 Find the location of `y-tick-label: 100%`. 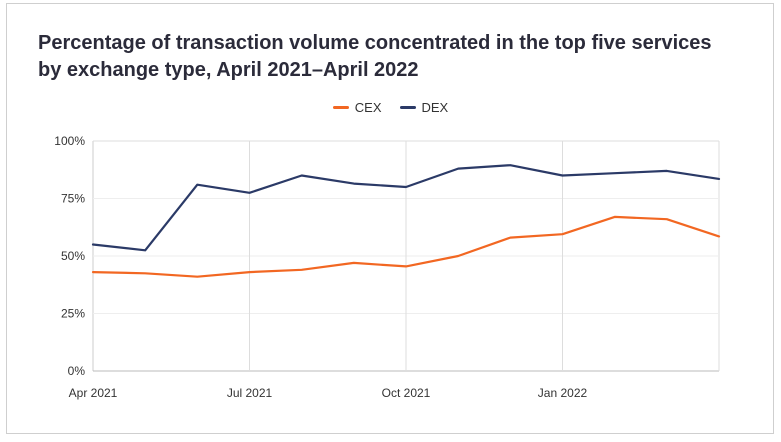

y-tick-label: 100% is located at coordinates (69, 141).